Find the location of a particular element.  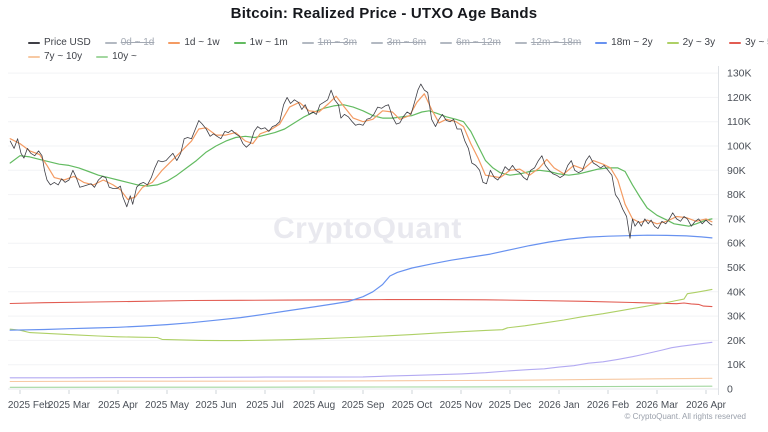

x-axis-tick-label: 2026 Mar is located at coordinates (657, 405).